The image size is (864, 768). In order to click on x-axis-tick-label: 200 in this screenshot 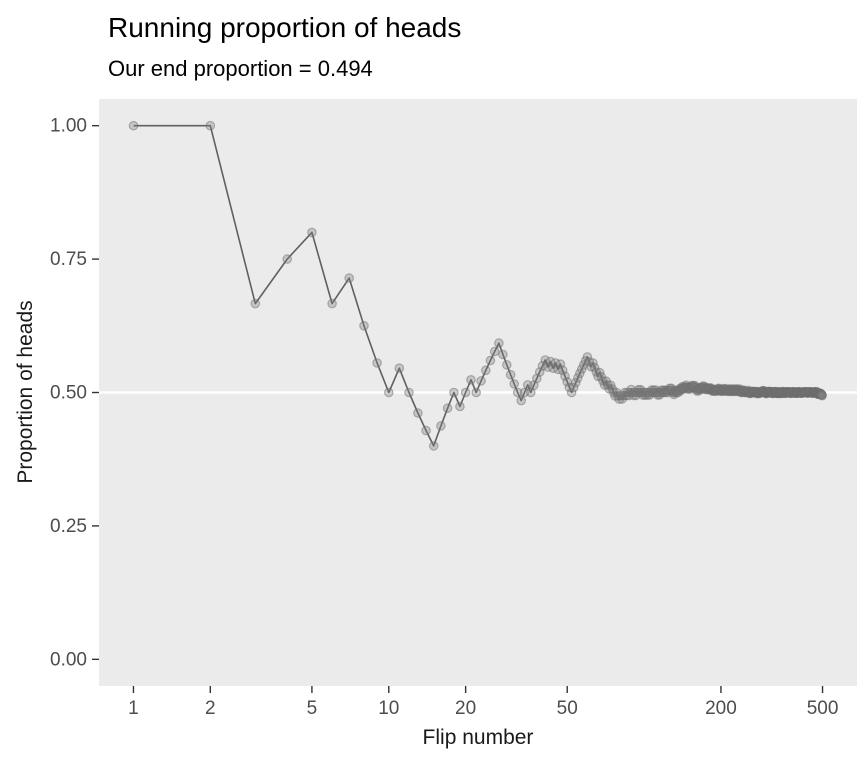, I will do `click(721, 708)`.